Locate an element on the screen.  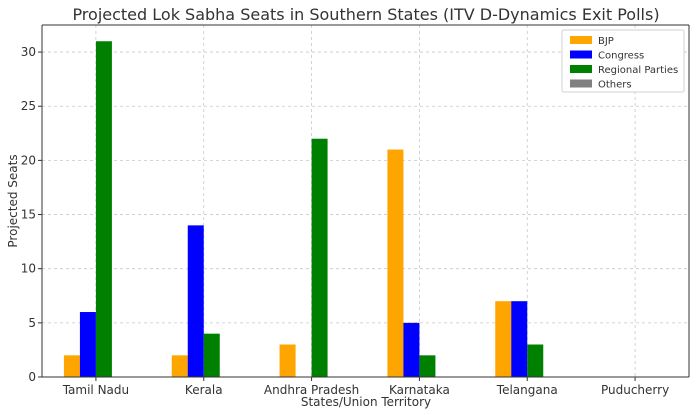
x-tick-label: Kerala is located at coordinates (204, 390).